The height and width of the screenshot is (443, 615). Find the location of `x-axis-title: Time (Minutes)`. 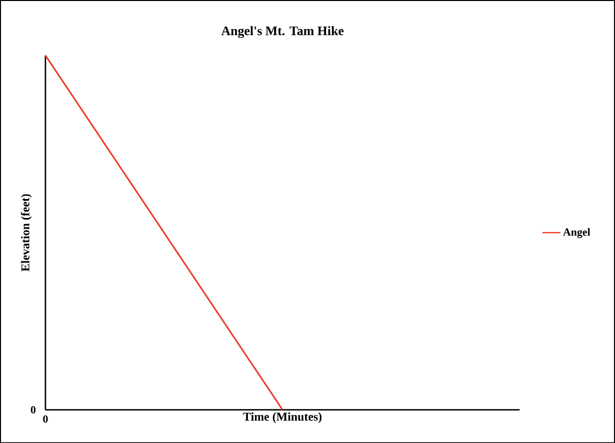

x-axis-title: Time (Minutes) is located at coordinates (282, 417).